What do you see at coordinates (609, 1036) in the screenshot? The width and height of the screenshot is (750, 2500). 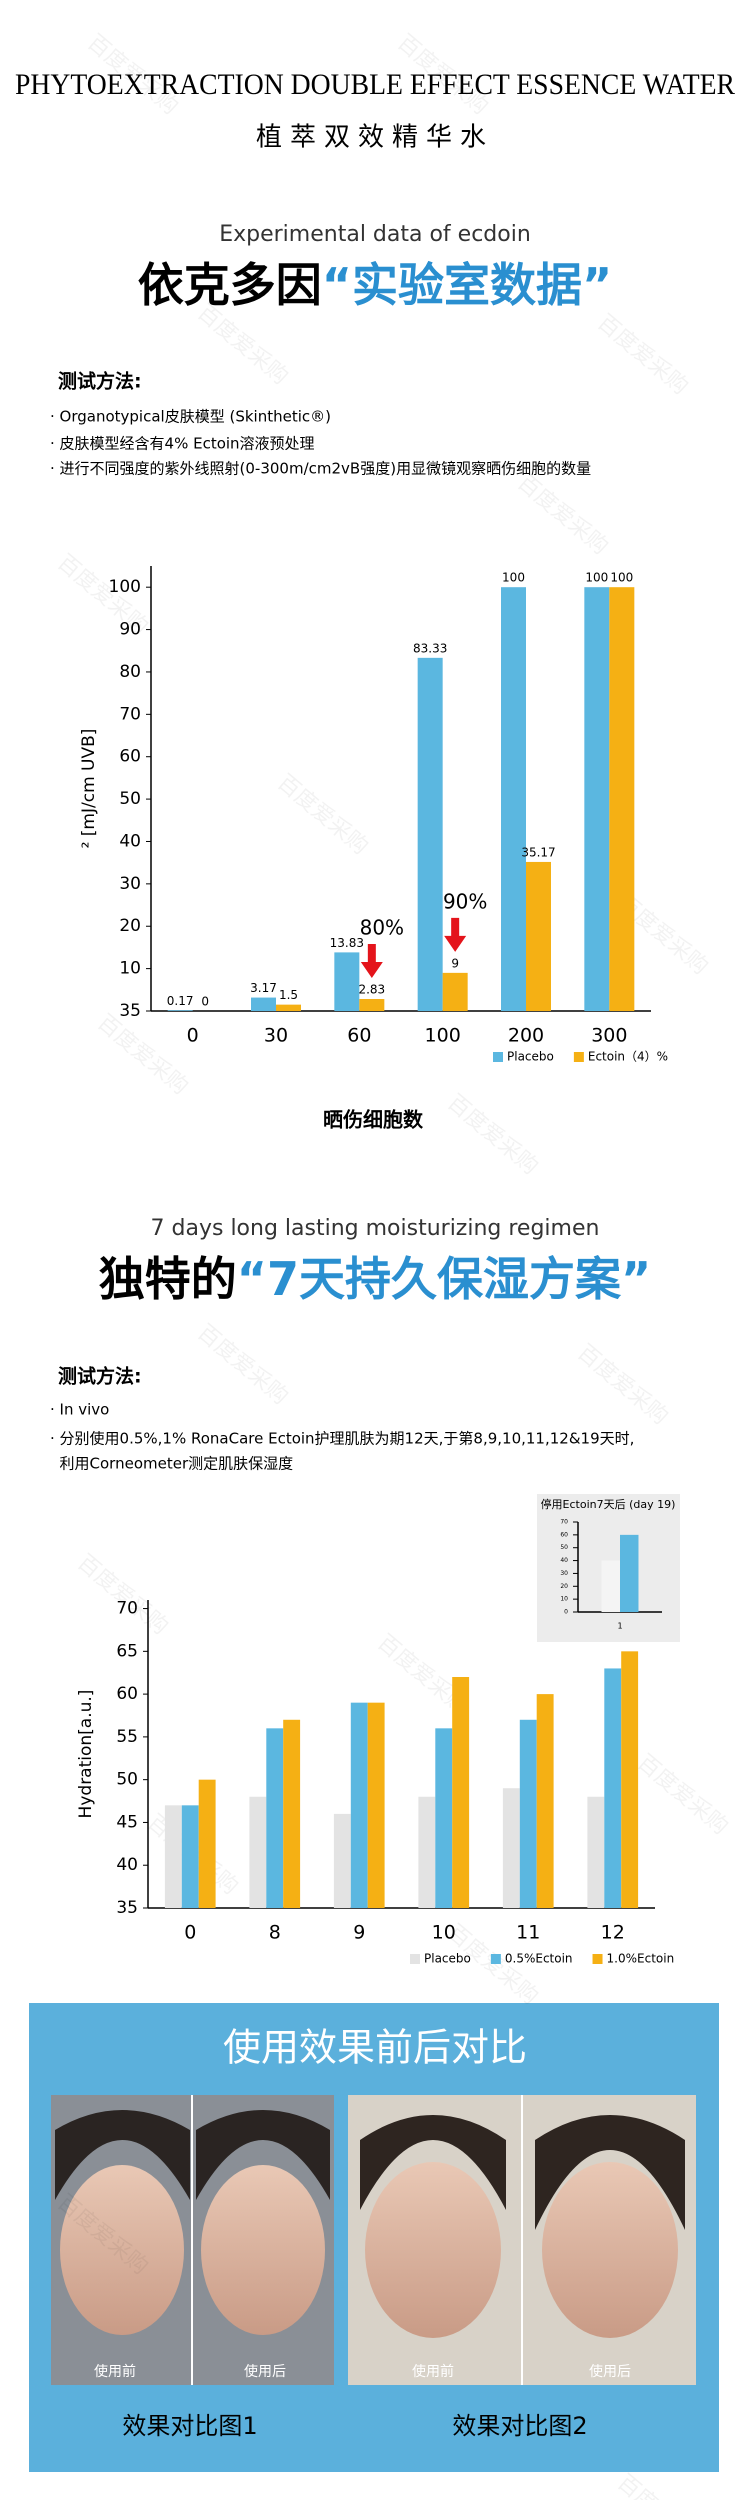 I see `x-tick-label: 300` at bounding box center [609, 1036].